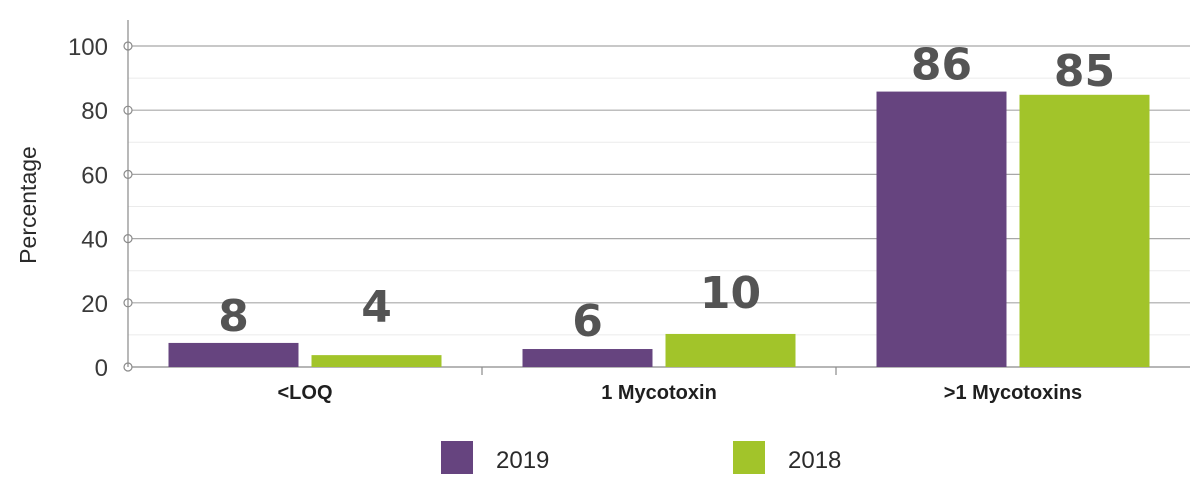 The width and height of the screenshot is (1200, 500). I want to click on y-tick-label: 80, so click(94, 111).